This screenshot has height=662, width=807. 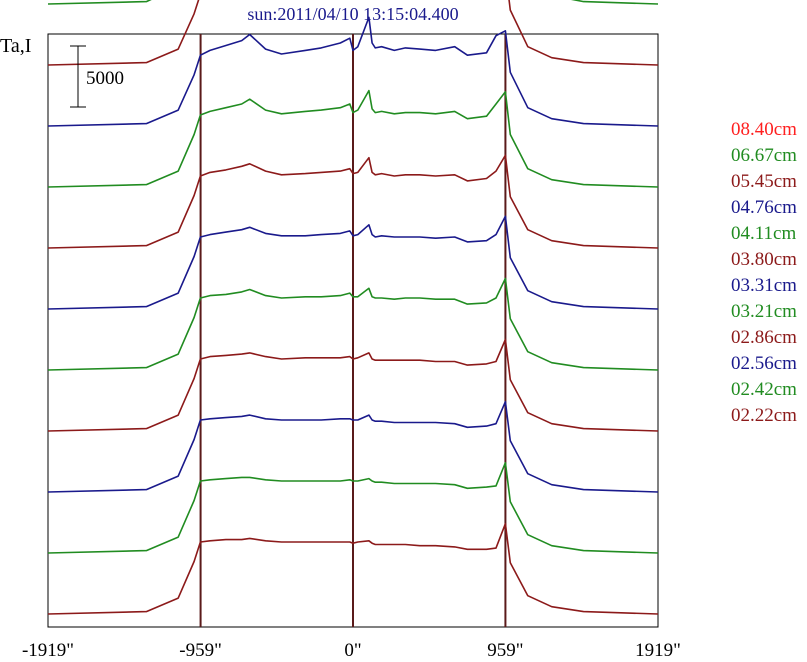 What do you see at coordinates (764, 155) in the screenshot?
I see `legend-entry-1: 06.67cm` at bounding box center [764, 155].